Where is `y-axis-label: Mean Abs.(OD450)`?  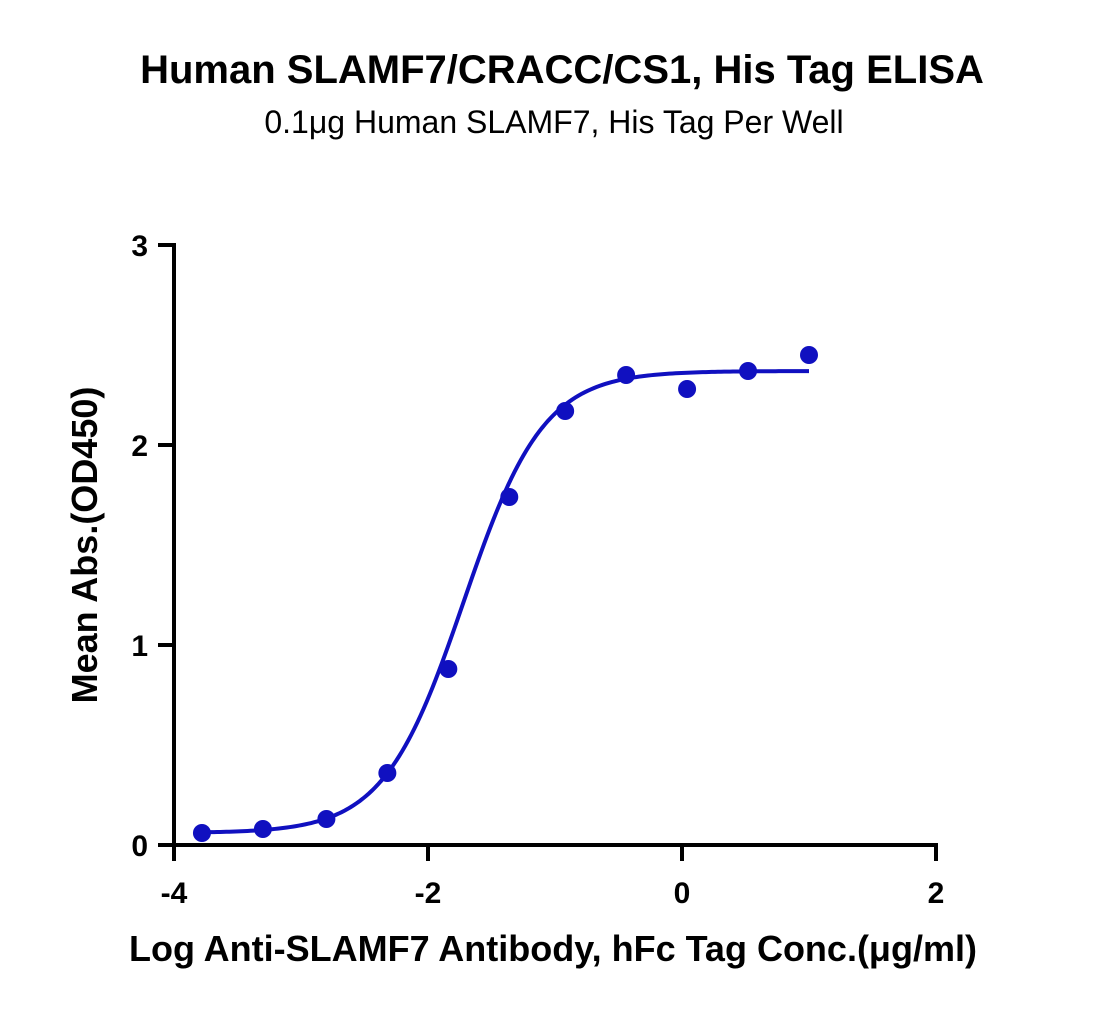
y-axis-label: Mean Abs.(OD450) is located at coordinates (84, 545).